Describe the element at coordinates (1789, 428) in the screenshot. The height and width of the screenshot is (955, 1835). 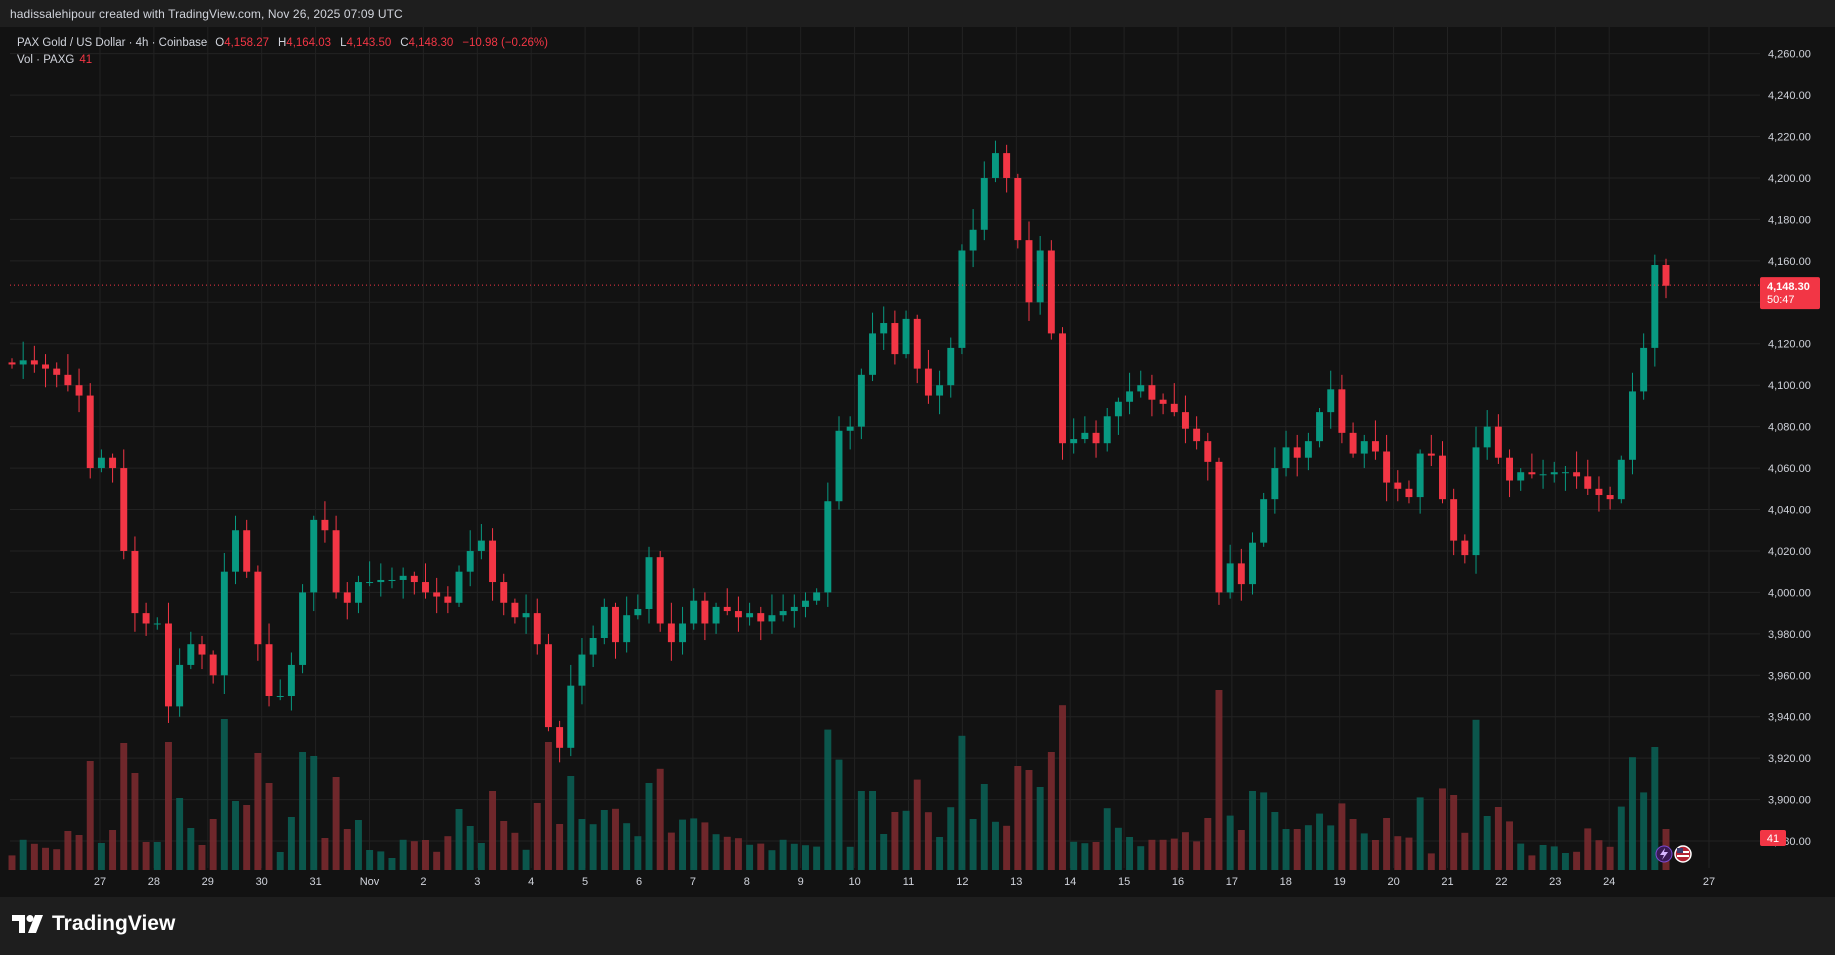
I see `price-tick-label: 4,080.00` at that location.